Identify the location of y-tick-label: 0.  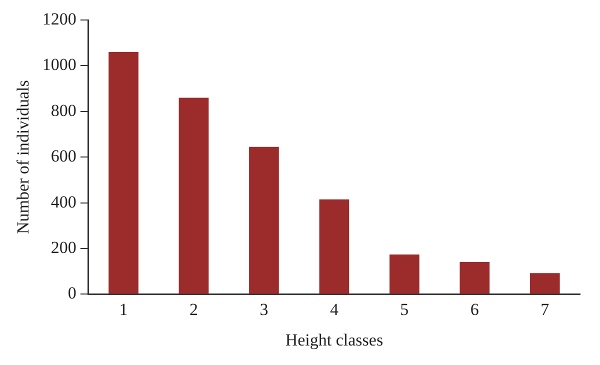
(72, 293).